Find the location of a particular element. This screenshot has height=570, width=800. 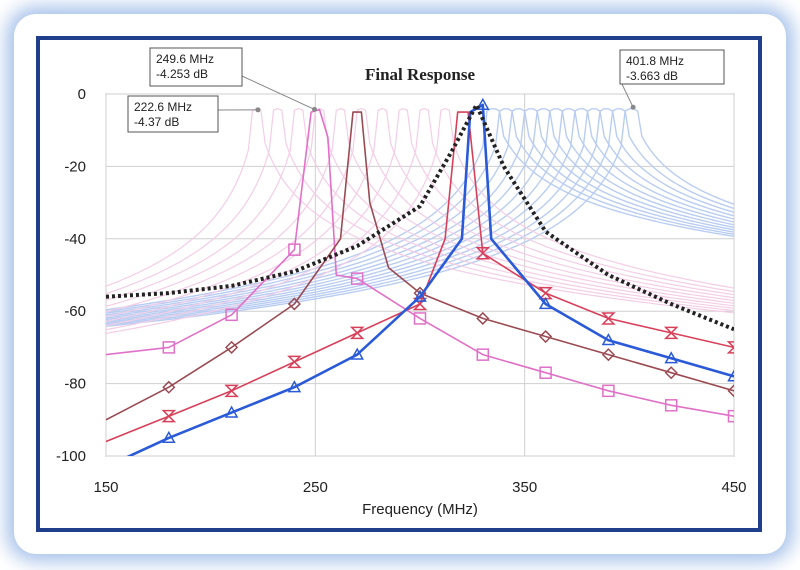

annotation-level: -4.37 dB is located at coordinates (156, 122).